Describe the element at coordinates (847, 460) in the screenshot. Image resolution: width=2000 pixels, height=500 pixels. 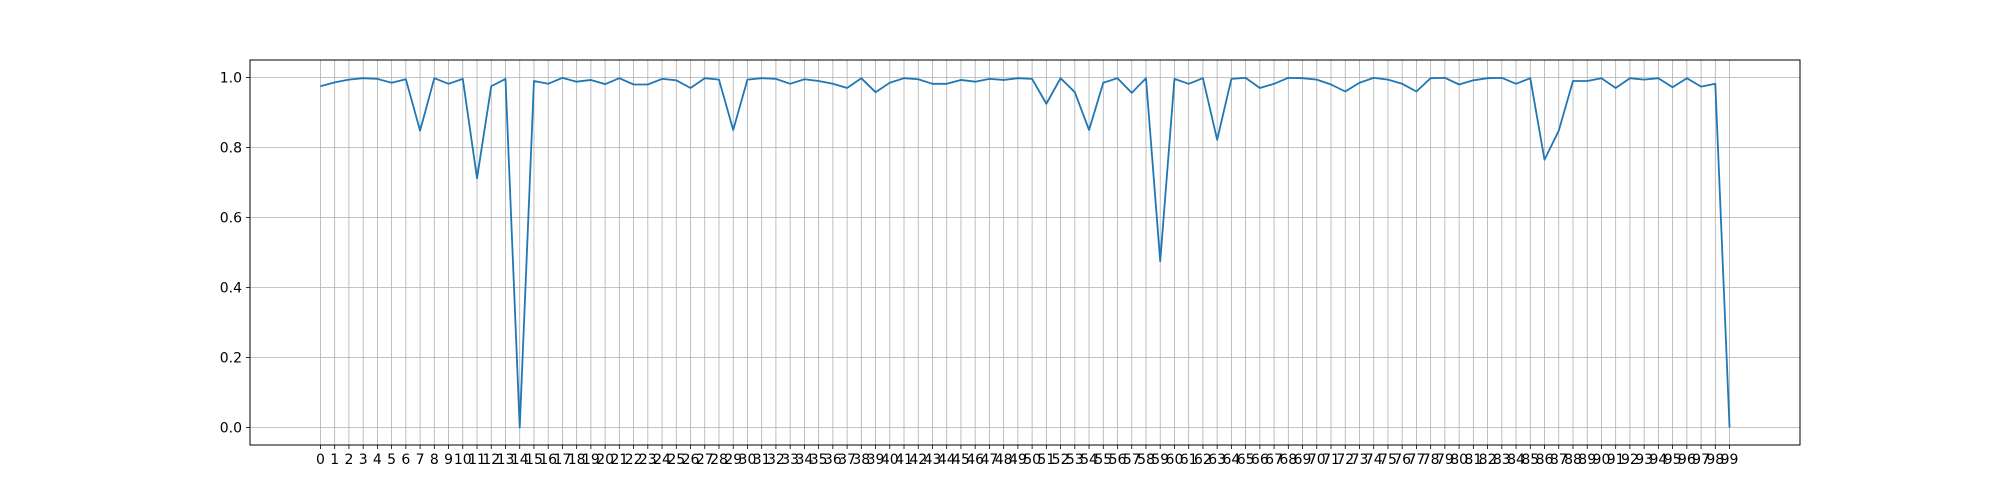
I see `x-tick-label: 37` at that location.